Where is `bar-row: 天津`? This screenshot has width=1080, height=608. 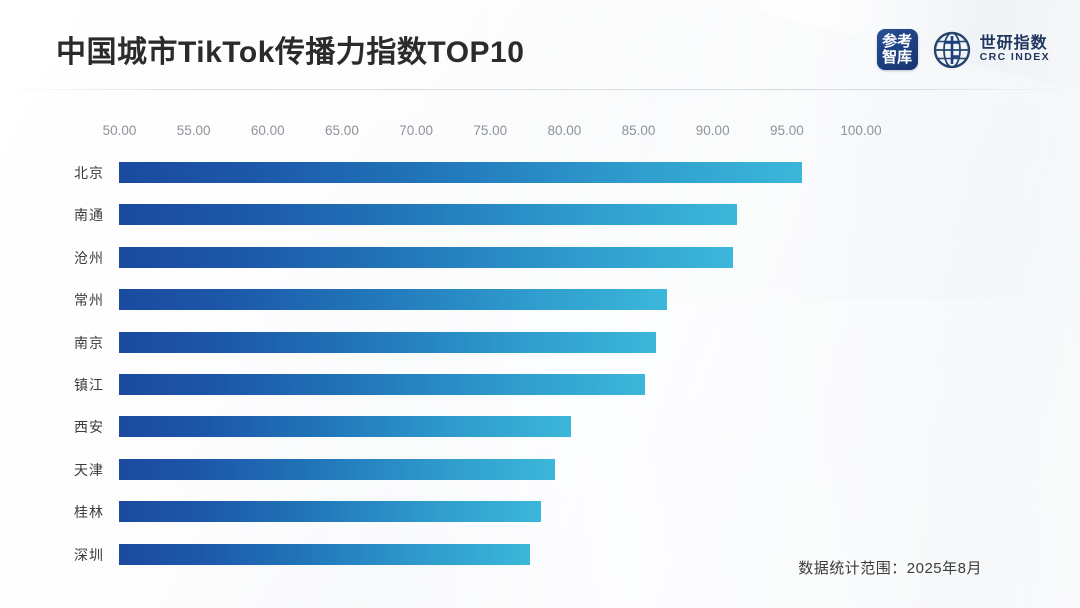 bar-row: 天津 is located at coordinates (540, 470).